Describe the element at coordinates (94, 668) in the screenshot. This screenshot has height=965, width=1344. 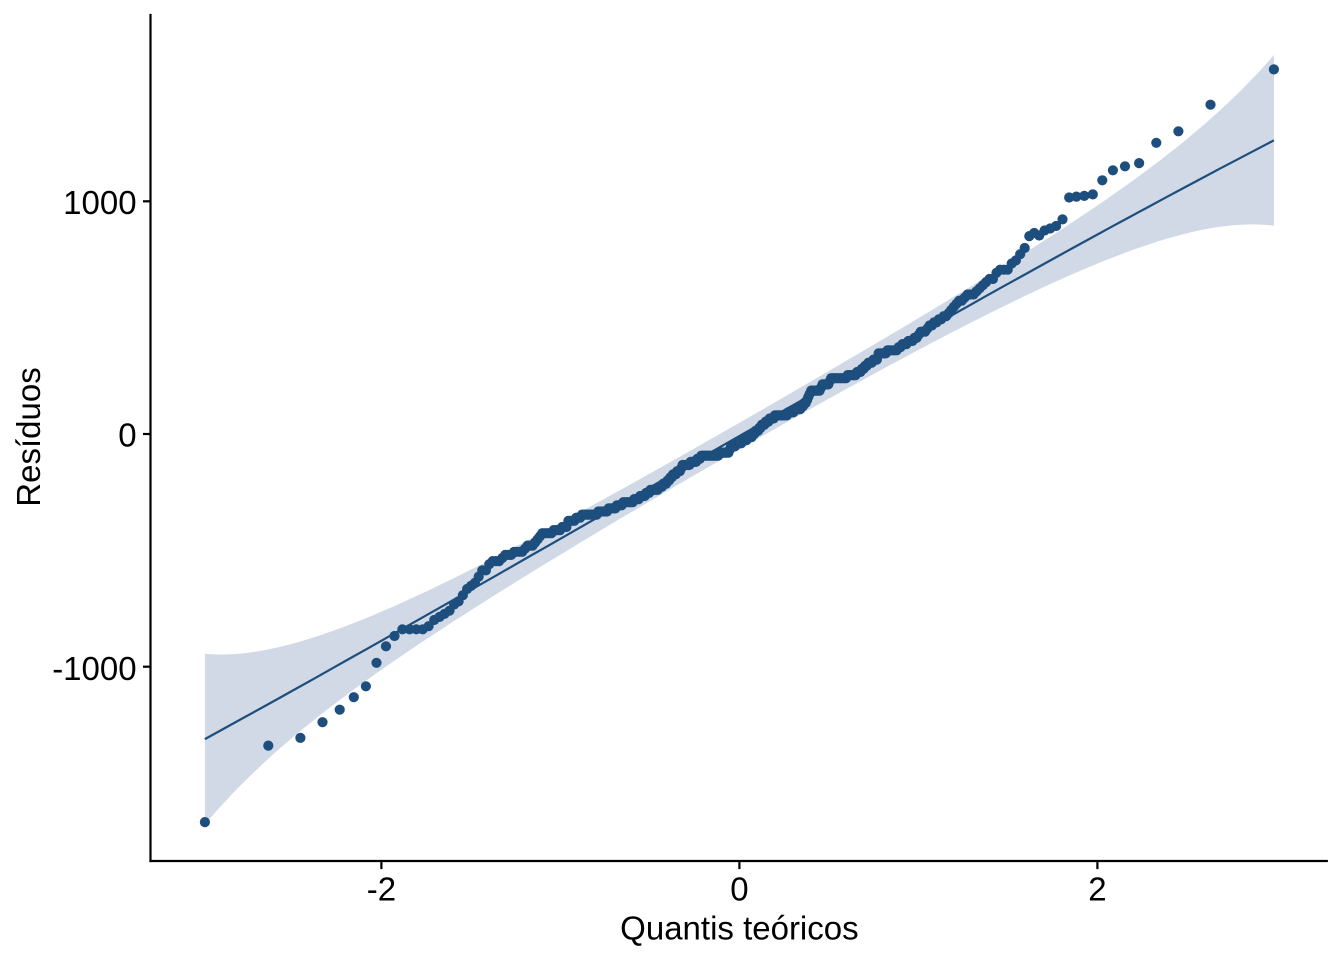
I see `svg-text: -1000` at that location.